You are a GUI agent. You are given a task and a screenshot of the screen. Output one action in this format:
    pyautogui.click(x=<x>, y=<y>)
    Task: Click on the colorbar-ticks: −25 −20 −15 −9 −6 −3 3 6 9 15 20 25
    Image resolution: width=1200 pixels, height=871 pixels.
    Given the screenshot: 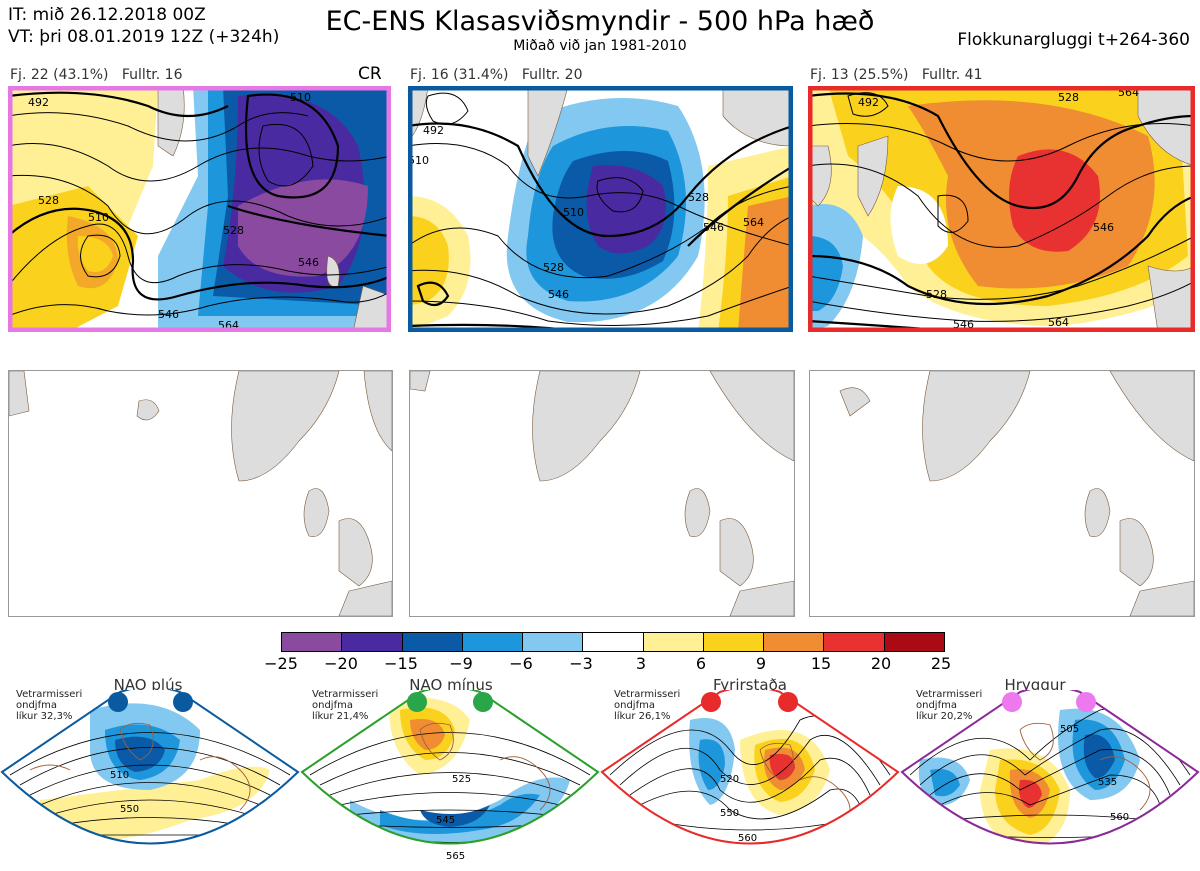 What is the action you would take?
    pyautogui.click(x=612, y=663)
    